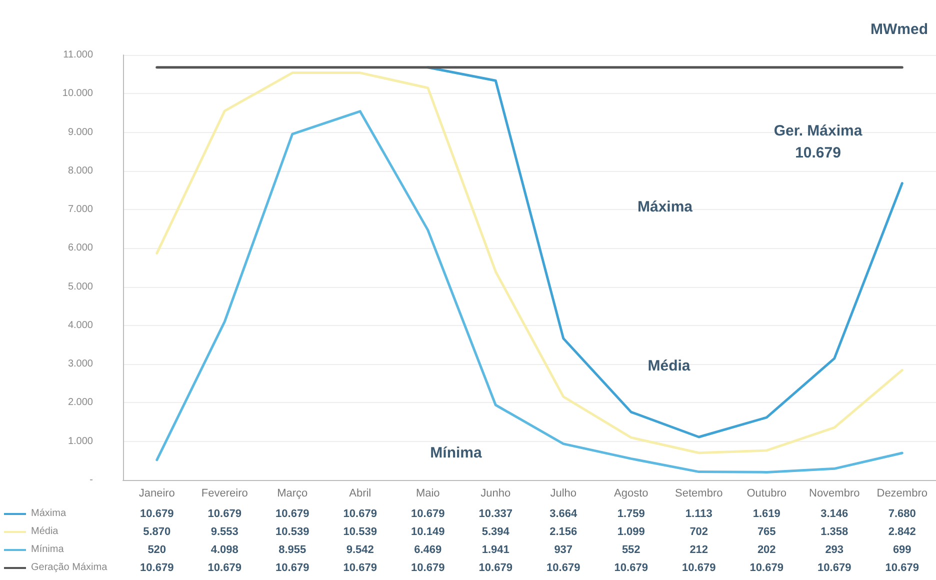 Image resolution: width=936 pixels, height=580 pixels. Describe the element at coordinates (225, 532) in the screenshot. I see `data-label: 9.553` at that location.